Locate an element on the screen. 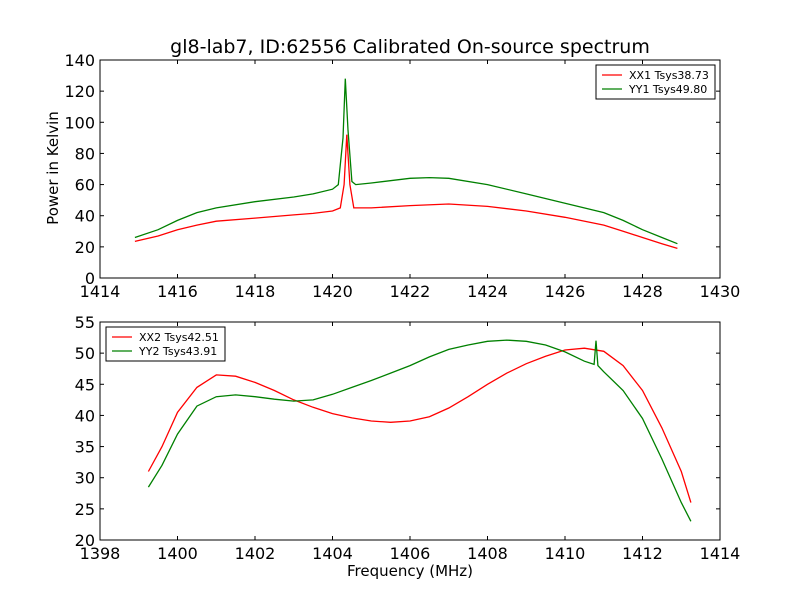 The height and width of the screenshot is (600, 800). bottom-chart-x-tick-label: 1412 is located at coordinates (642, 553).